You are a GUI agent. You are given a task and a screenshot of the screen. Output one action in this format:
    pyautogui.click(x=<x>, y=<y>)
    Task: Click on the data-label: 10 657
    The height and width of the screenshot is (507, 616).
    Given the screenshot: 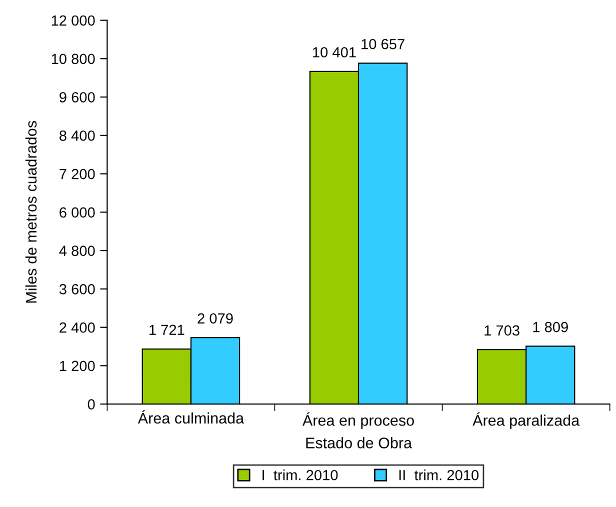 What is the action you would take?
    pyautogui.click(x=383, y=44)
    